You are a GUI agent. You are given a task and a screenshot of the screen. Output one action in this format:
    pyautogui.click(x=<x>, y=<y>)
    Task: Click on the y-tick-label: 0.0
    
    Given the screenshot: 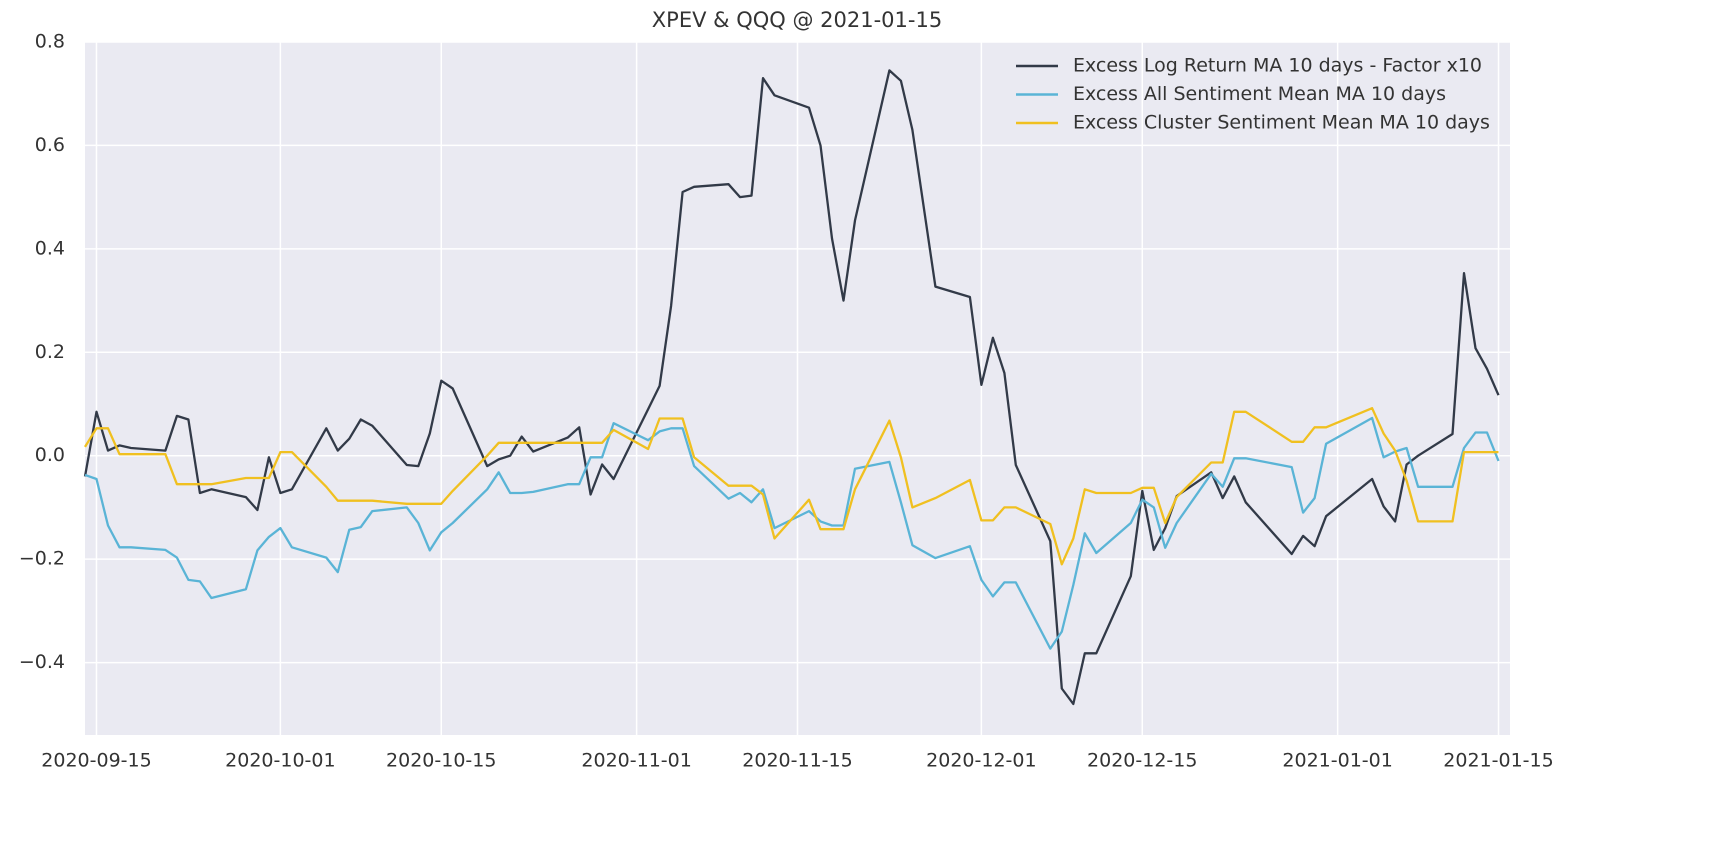 What is the action you would take?
    pyautogui.click(x=50, y=455)
    